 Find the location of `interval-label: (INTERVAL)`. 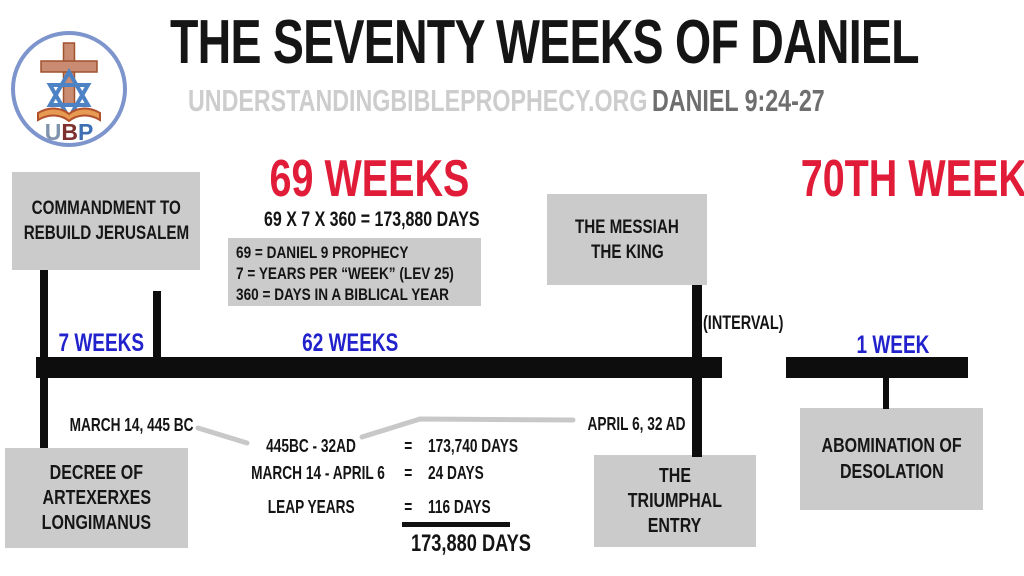

interval-label: (INTERVAL) is located at coordinates (743, 323).